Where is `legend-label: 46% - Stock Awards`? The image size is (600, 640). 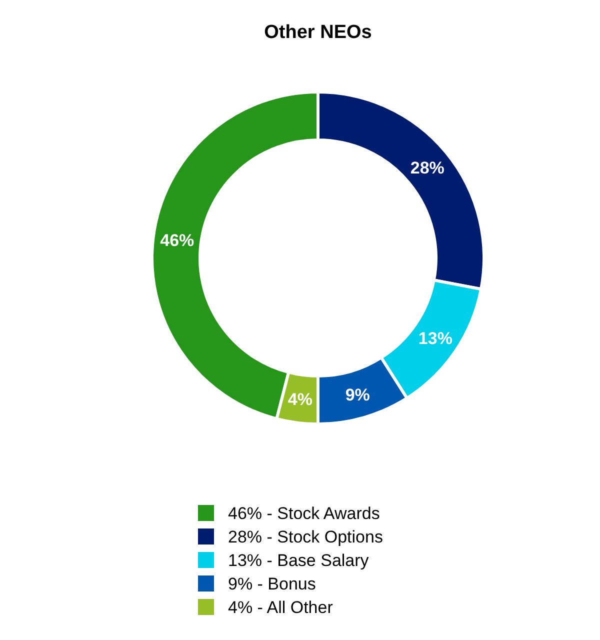 legend-label: 46% - Stock Awards is located at coordinates (304, 513).